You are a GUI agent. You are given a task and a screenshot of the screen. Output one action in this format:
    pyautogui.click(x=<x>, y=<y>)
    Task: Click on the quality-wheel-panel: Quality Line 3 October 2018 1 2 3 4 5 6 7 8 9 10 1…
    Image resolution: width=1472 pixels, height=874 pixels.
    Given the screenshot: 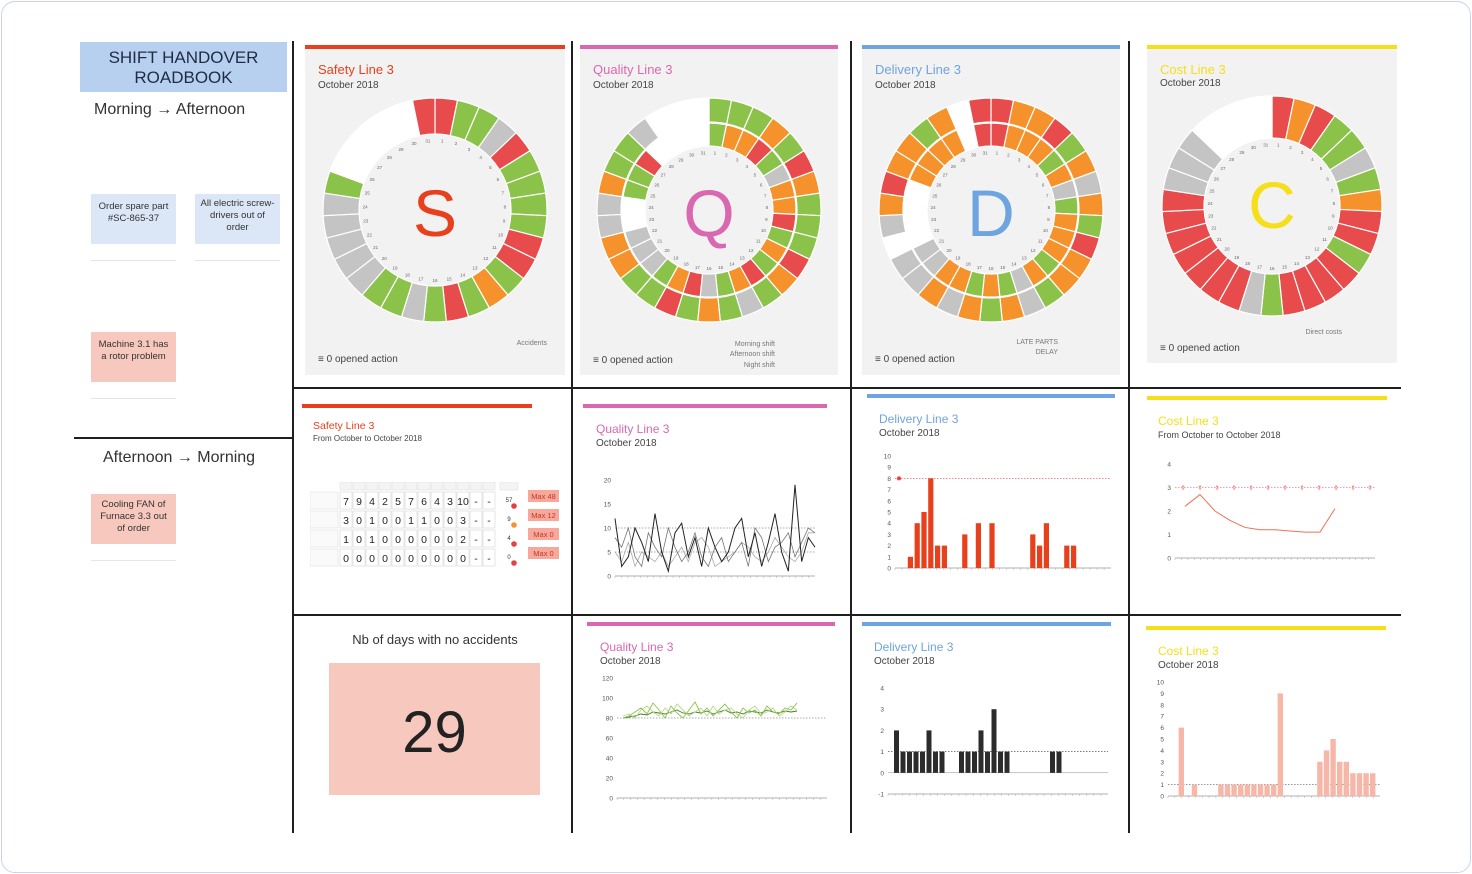 What is the action you would take?
    pyautogui.click(x=709, y=210)
    